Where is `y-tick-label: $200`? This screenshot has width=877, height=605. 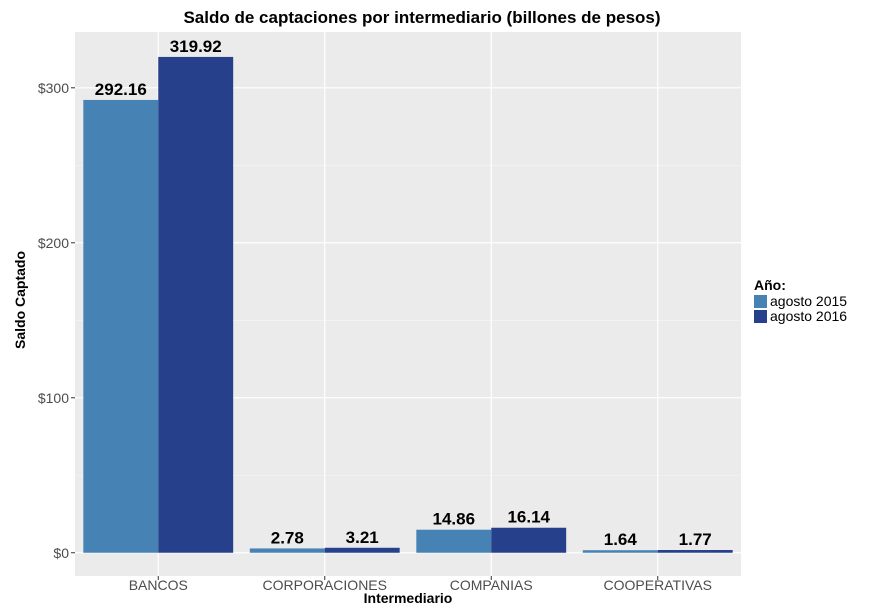 y-tick-label: $200 is located at coordinates (53, 243).